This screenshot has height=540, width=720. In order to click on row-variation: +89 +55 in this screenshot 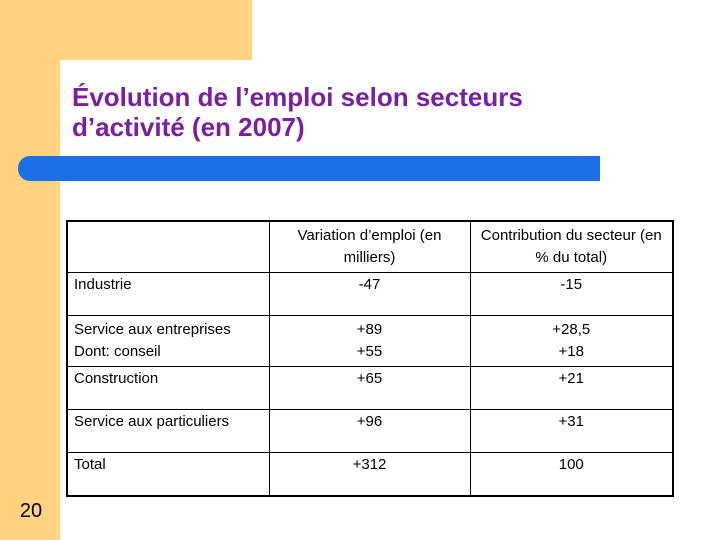, I will do `click(369, 341)`.